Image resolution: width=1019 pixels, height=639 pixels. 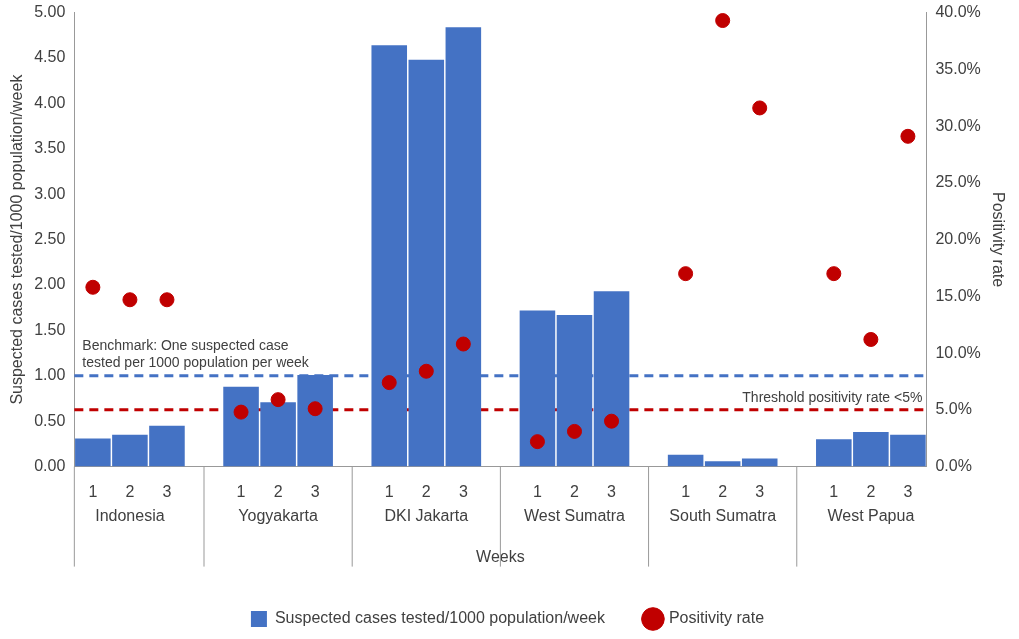 I want to click on y2-tick-label: 15.0%, so click(x=958, y=295).